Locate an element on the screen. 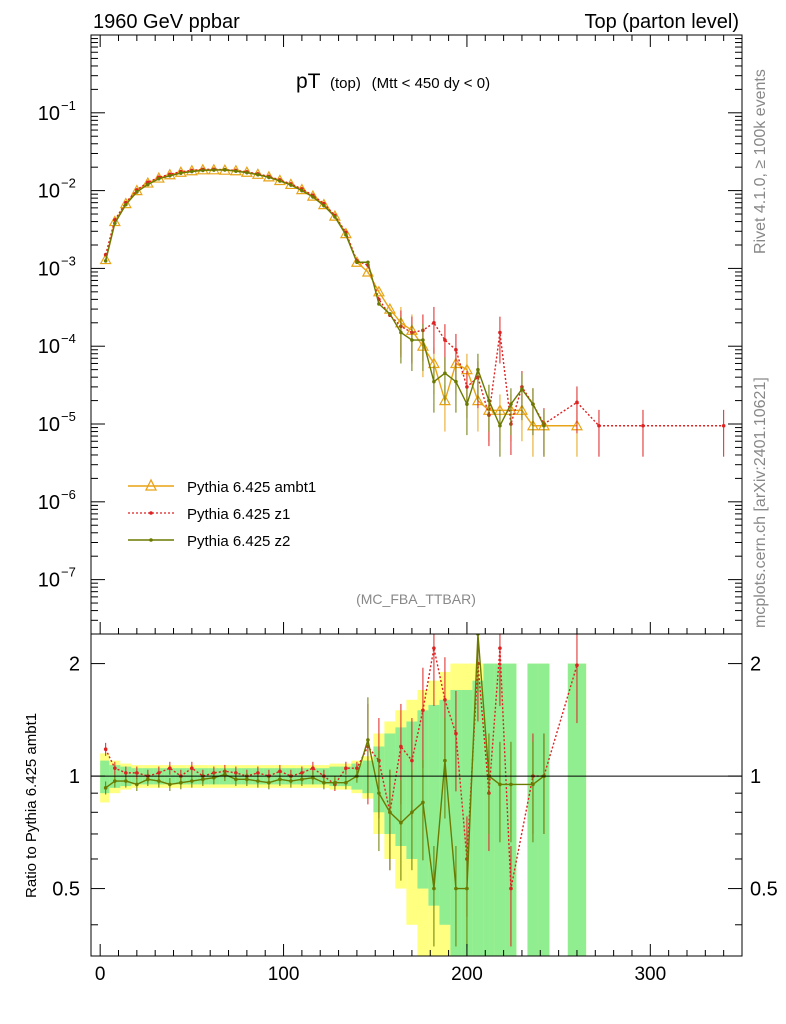 The width and height of the screenshot is (786, 1024). header-left: 1960 GeV ppbar is located at coordinates (166, 22).